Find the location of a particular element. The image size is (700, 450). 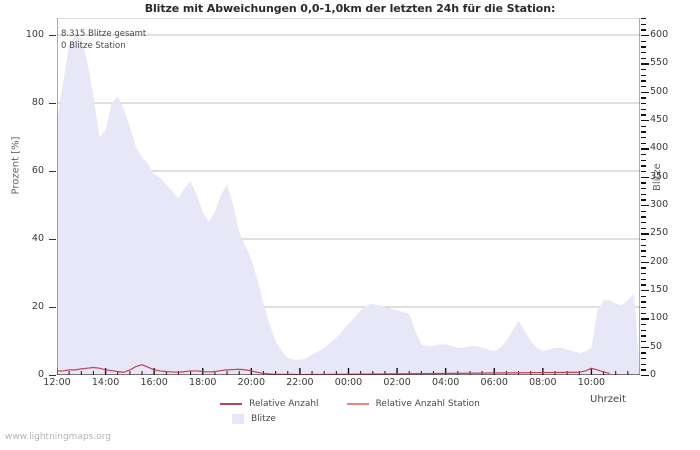

x-tick-label: 20:00 is located at coordinates (251, 382).